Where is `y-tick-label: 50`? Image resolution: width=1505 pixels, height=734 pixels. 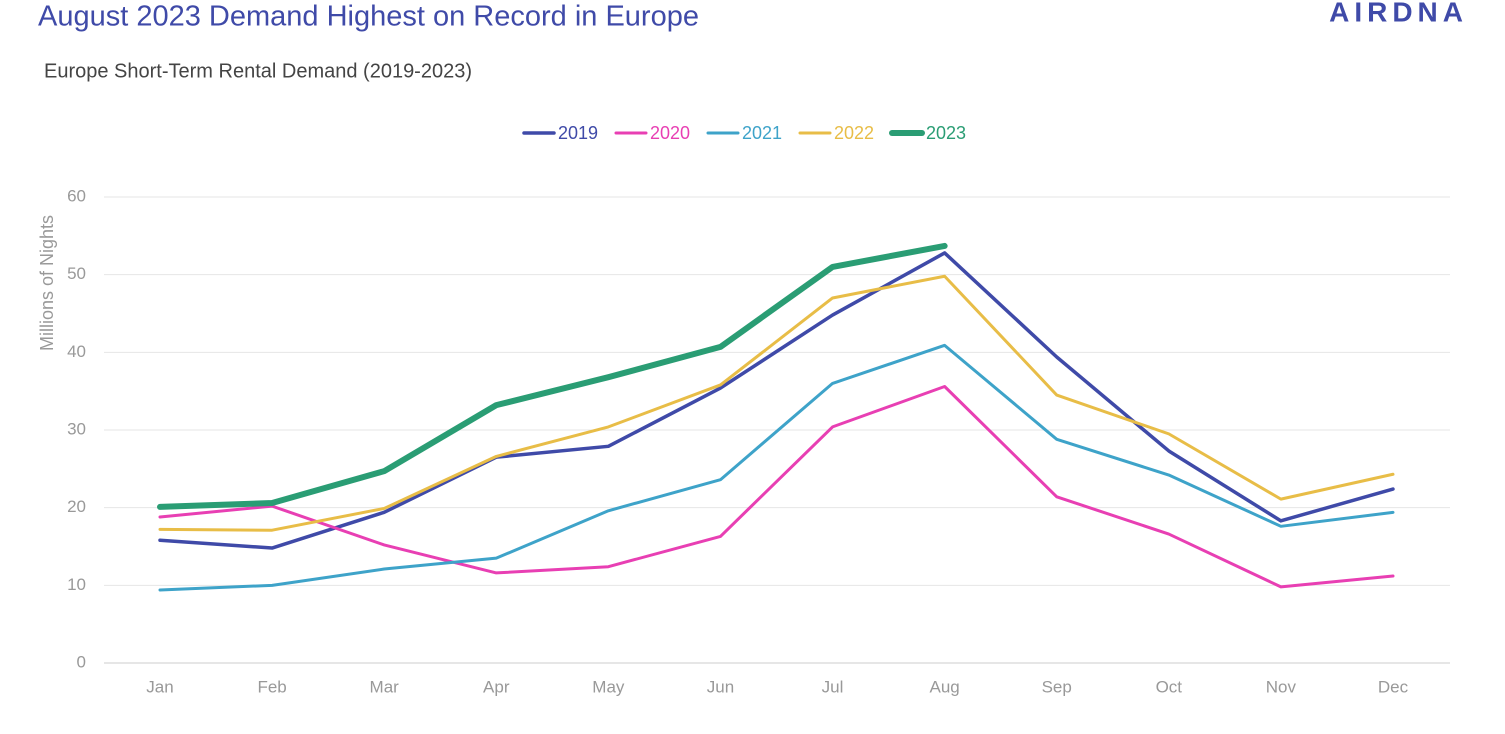
y-tick-label: 50 is located at coordinates (76, 273).